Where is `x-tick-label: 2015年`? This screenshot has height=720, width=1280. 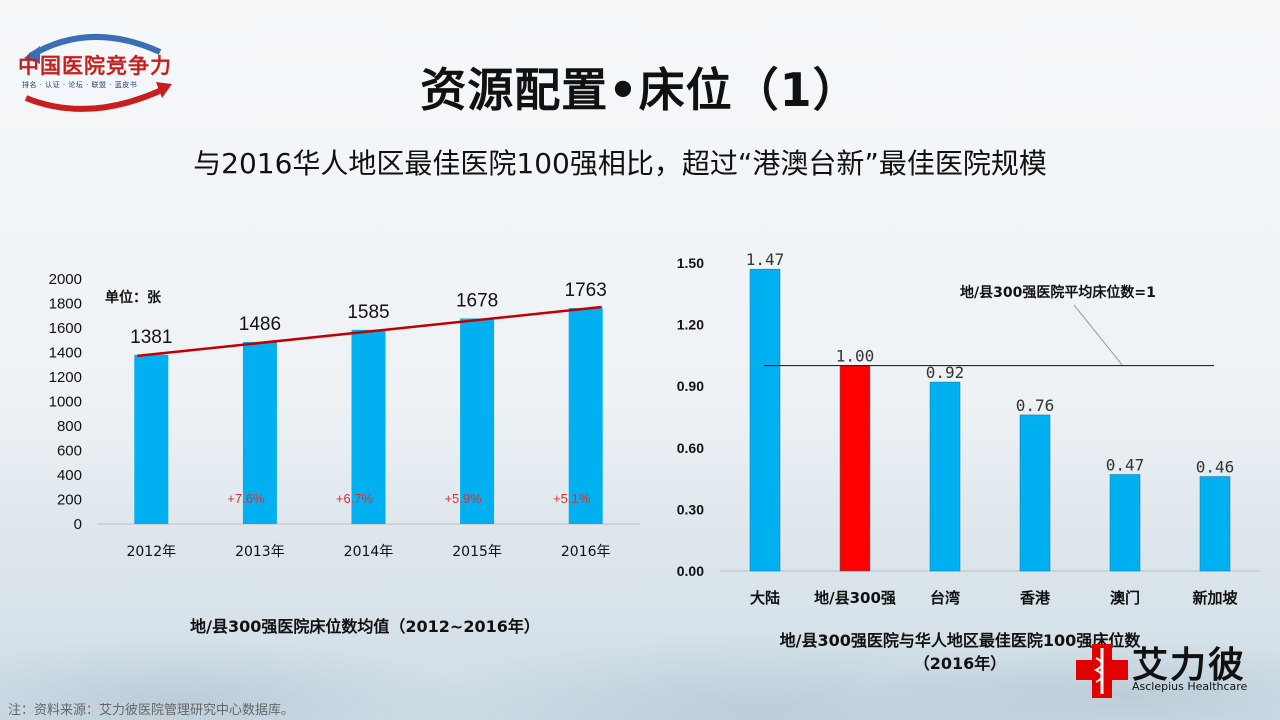
x-tick-label: 2015年 is located at coordinates (477, 552).